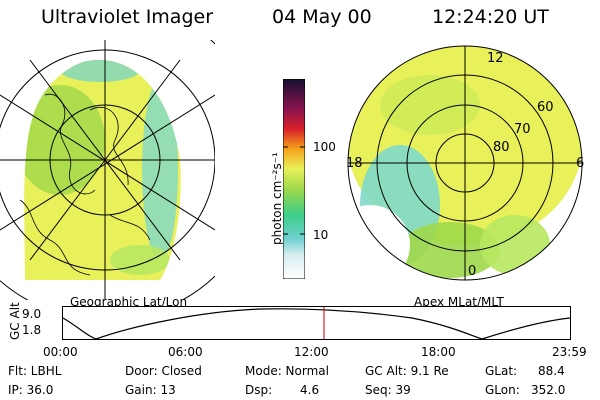 The width and height of the screenshot is (600, 400). I want to click on mlt-label-0: 0, so click(472, 271).